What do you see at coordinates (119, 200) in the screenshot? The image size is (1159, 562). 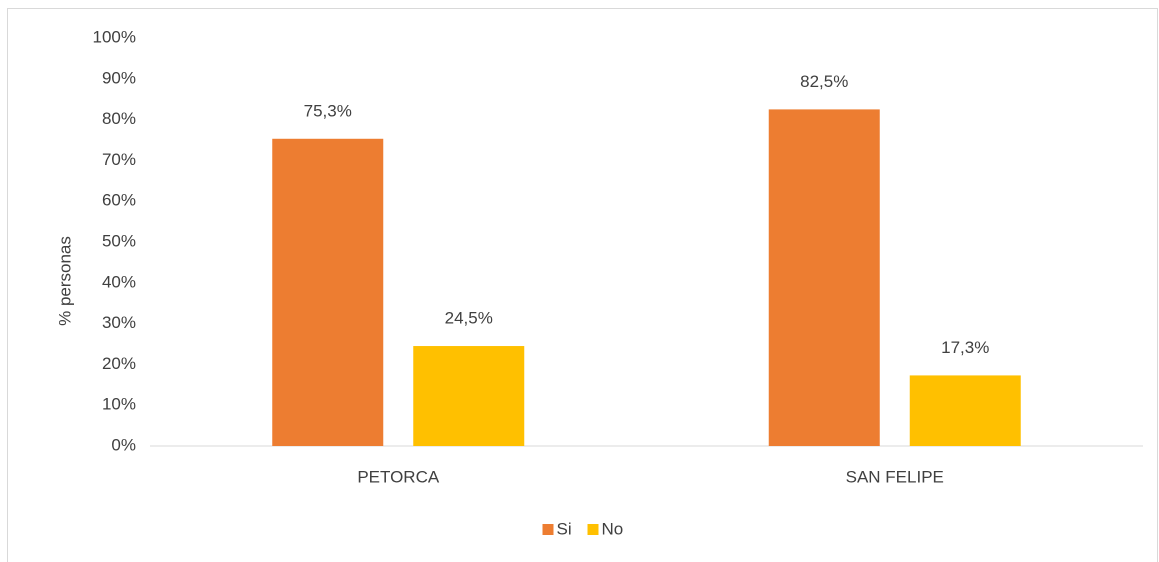 I see `y-tick-label: 60%` at bounding box center [119, 200].